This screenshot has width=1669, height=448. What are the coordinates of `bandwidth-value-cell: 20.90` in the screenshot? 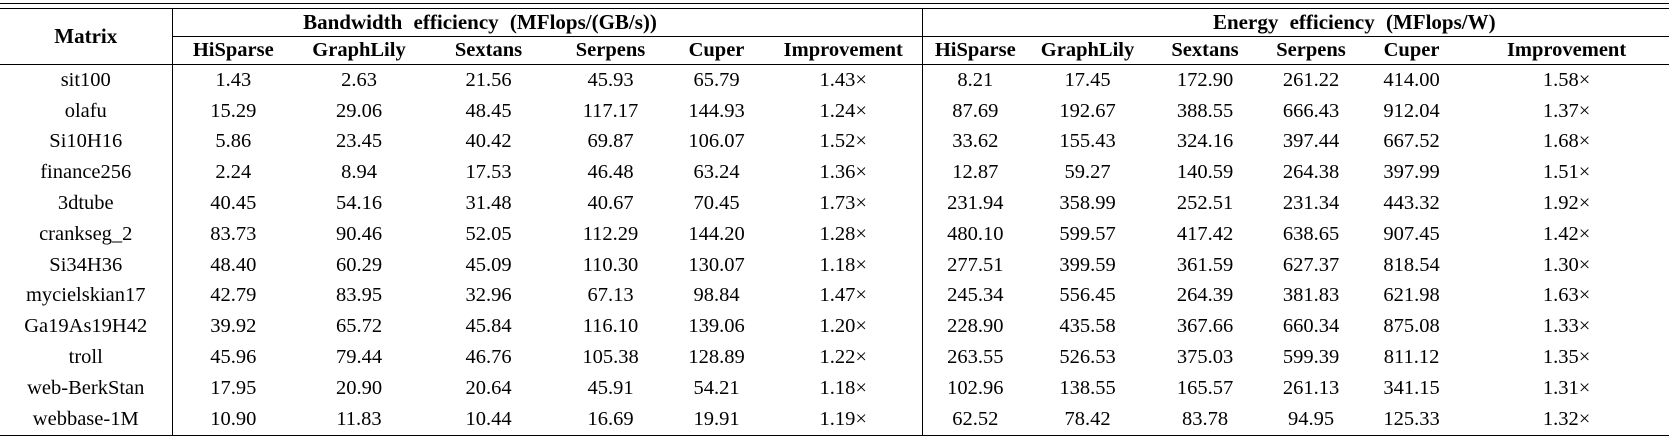 It's located at (359, 387).